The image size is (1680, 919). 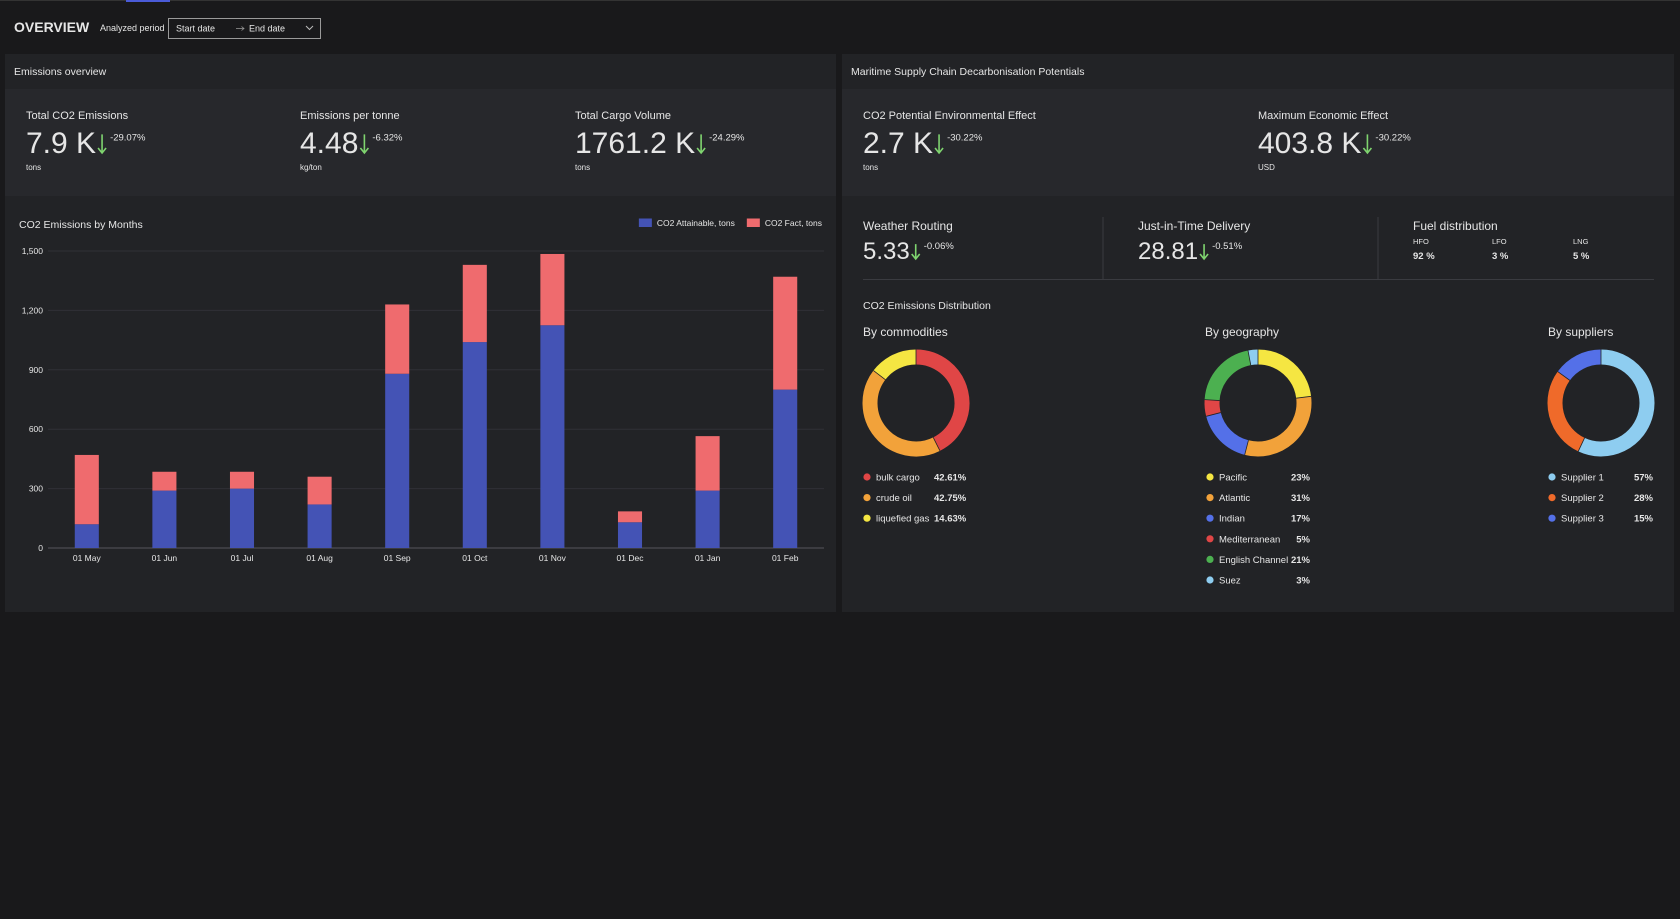 I want to click on kpi-unit: USD, so click(x=1266, y=167).